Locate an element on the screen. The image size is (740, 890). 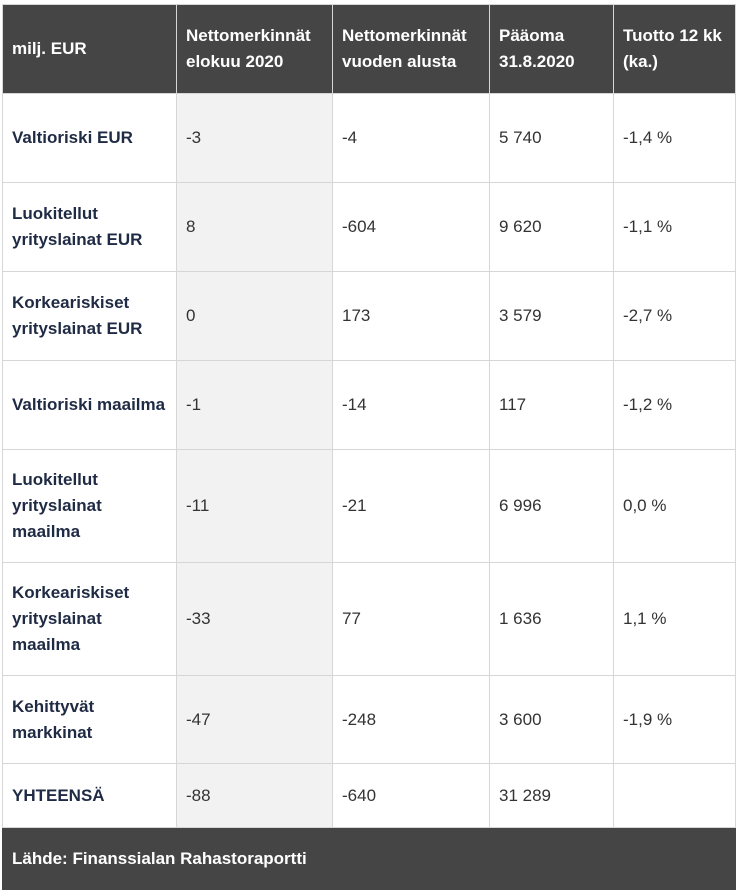
cell-capital: 117 is located at coordinates (551, 405).